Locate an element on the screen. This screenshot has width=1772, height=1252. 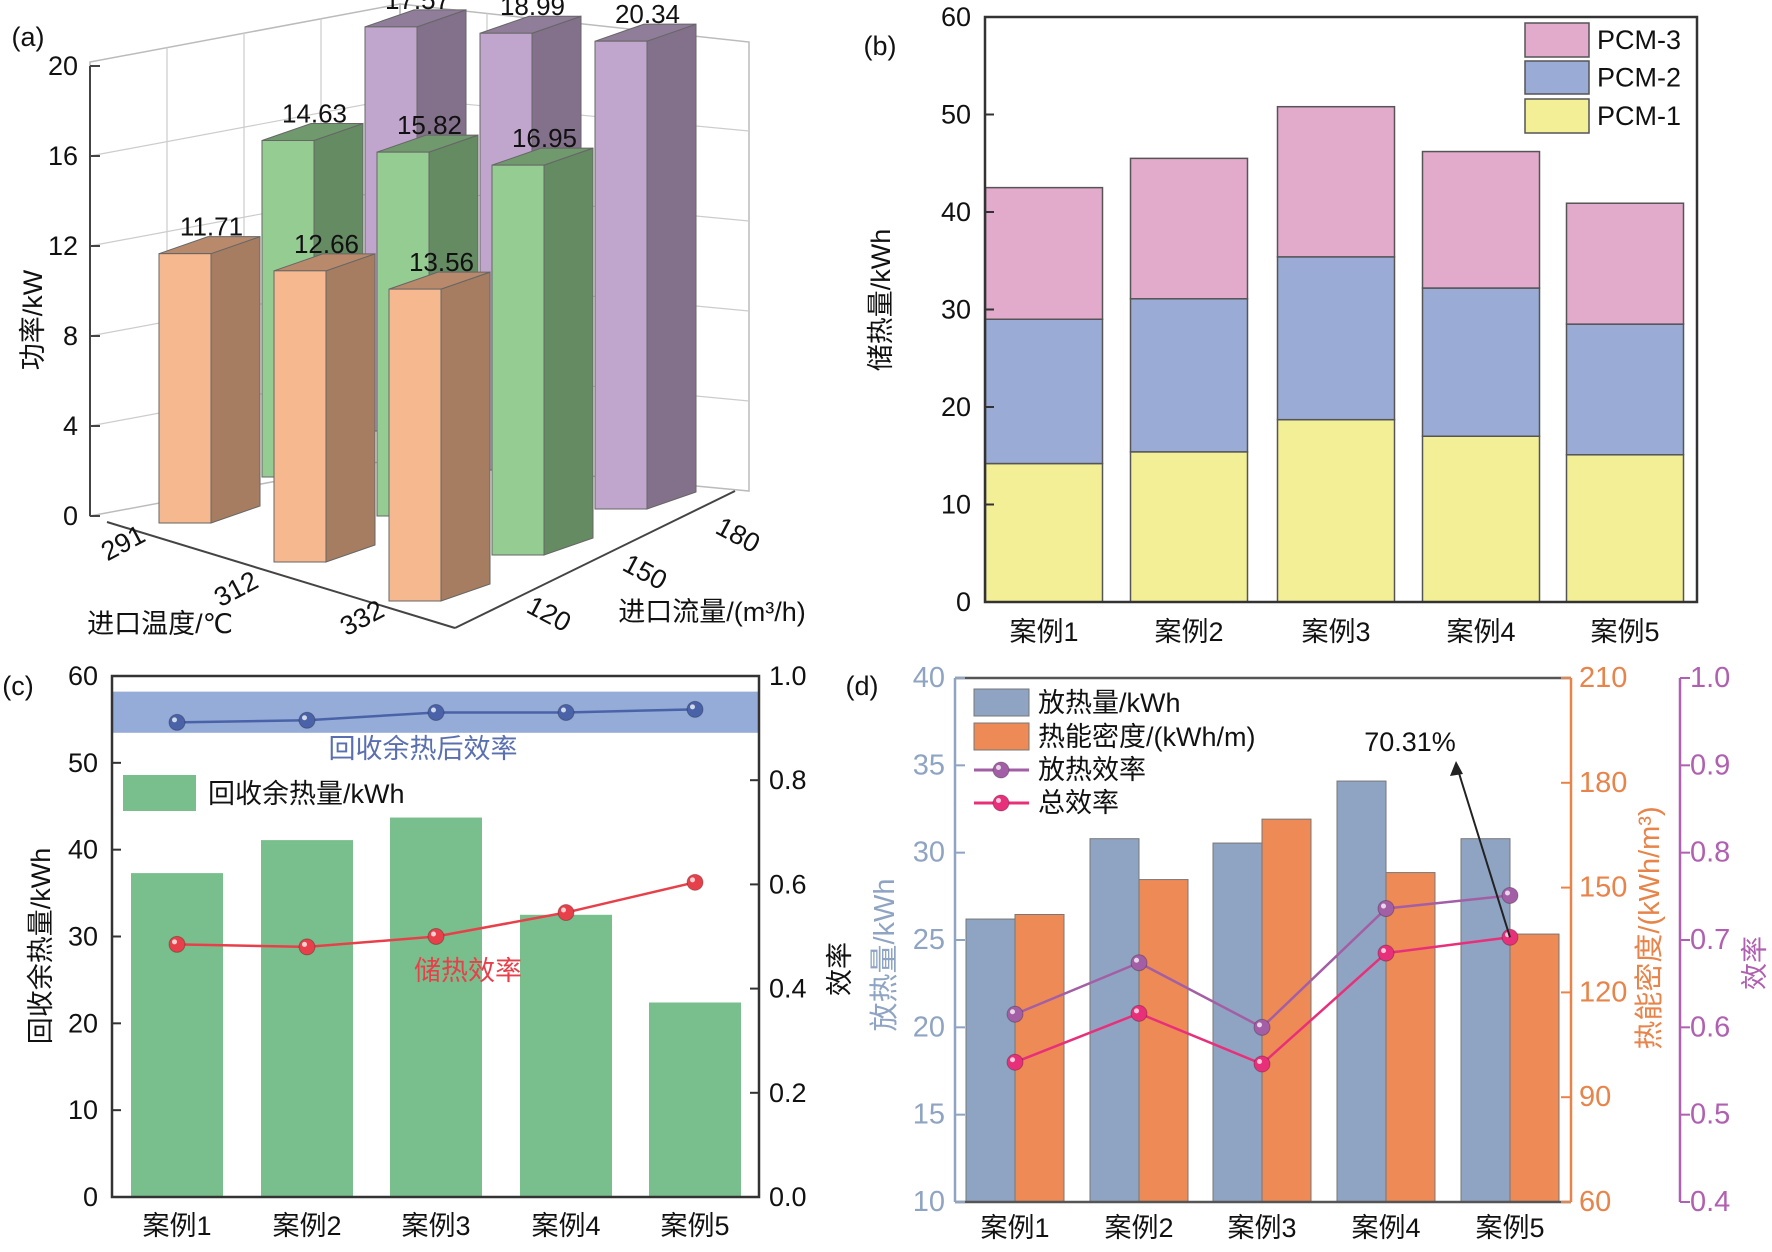
d-y-tick-label: 30 is located at coordinates (929, 853).